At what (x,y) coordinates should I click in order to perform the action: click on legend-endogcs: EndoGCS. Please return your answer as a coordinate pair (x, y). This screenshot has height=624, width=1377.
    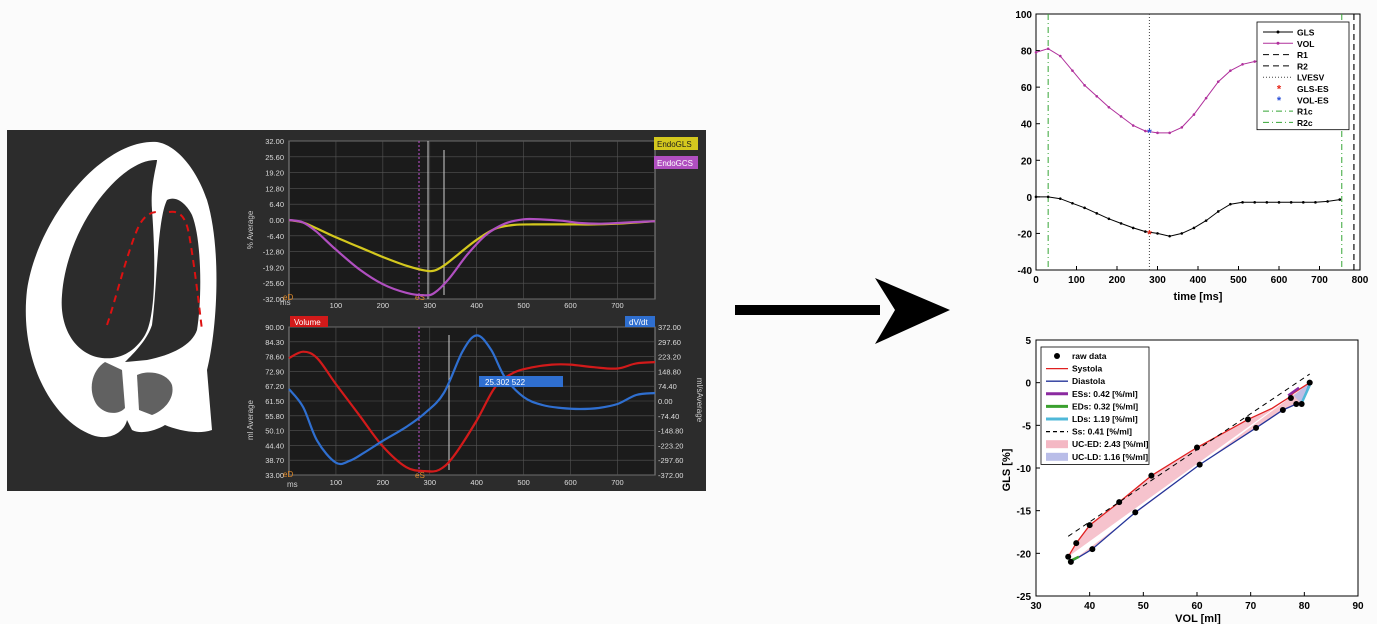
    Looking at the image, I should click on (676, 162).